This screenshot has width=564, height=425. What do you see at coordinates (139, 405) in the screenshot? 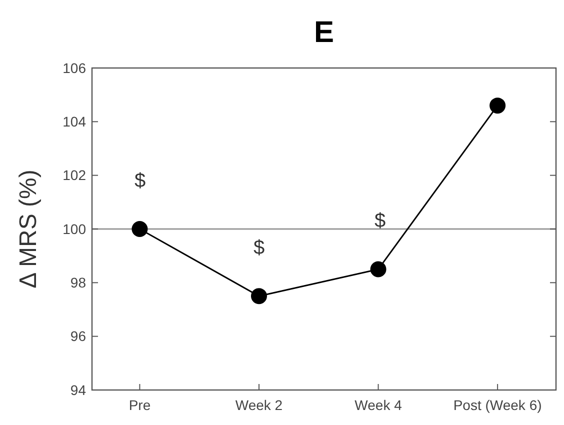
I see `x-tick-label: Pre` at bounding box center [139, 405].